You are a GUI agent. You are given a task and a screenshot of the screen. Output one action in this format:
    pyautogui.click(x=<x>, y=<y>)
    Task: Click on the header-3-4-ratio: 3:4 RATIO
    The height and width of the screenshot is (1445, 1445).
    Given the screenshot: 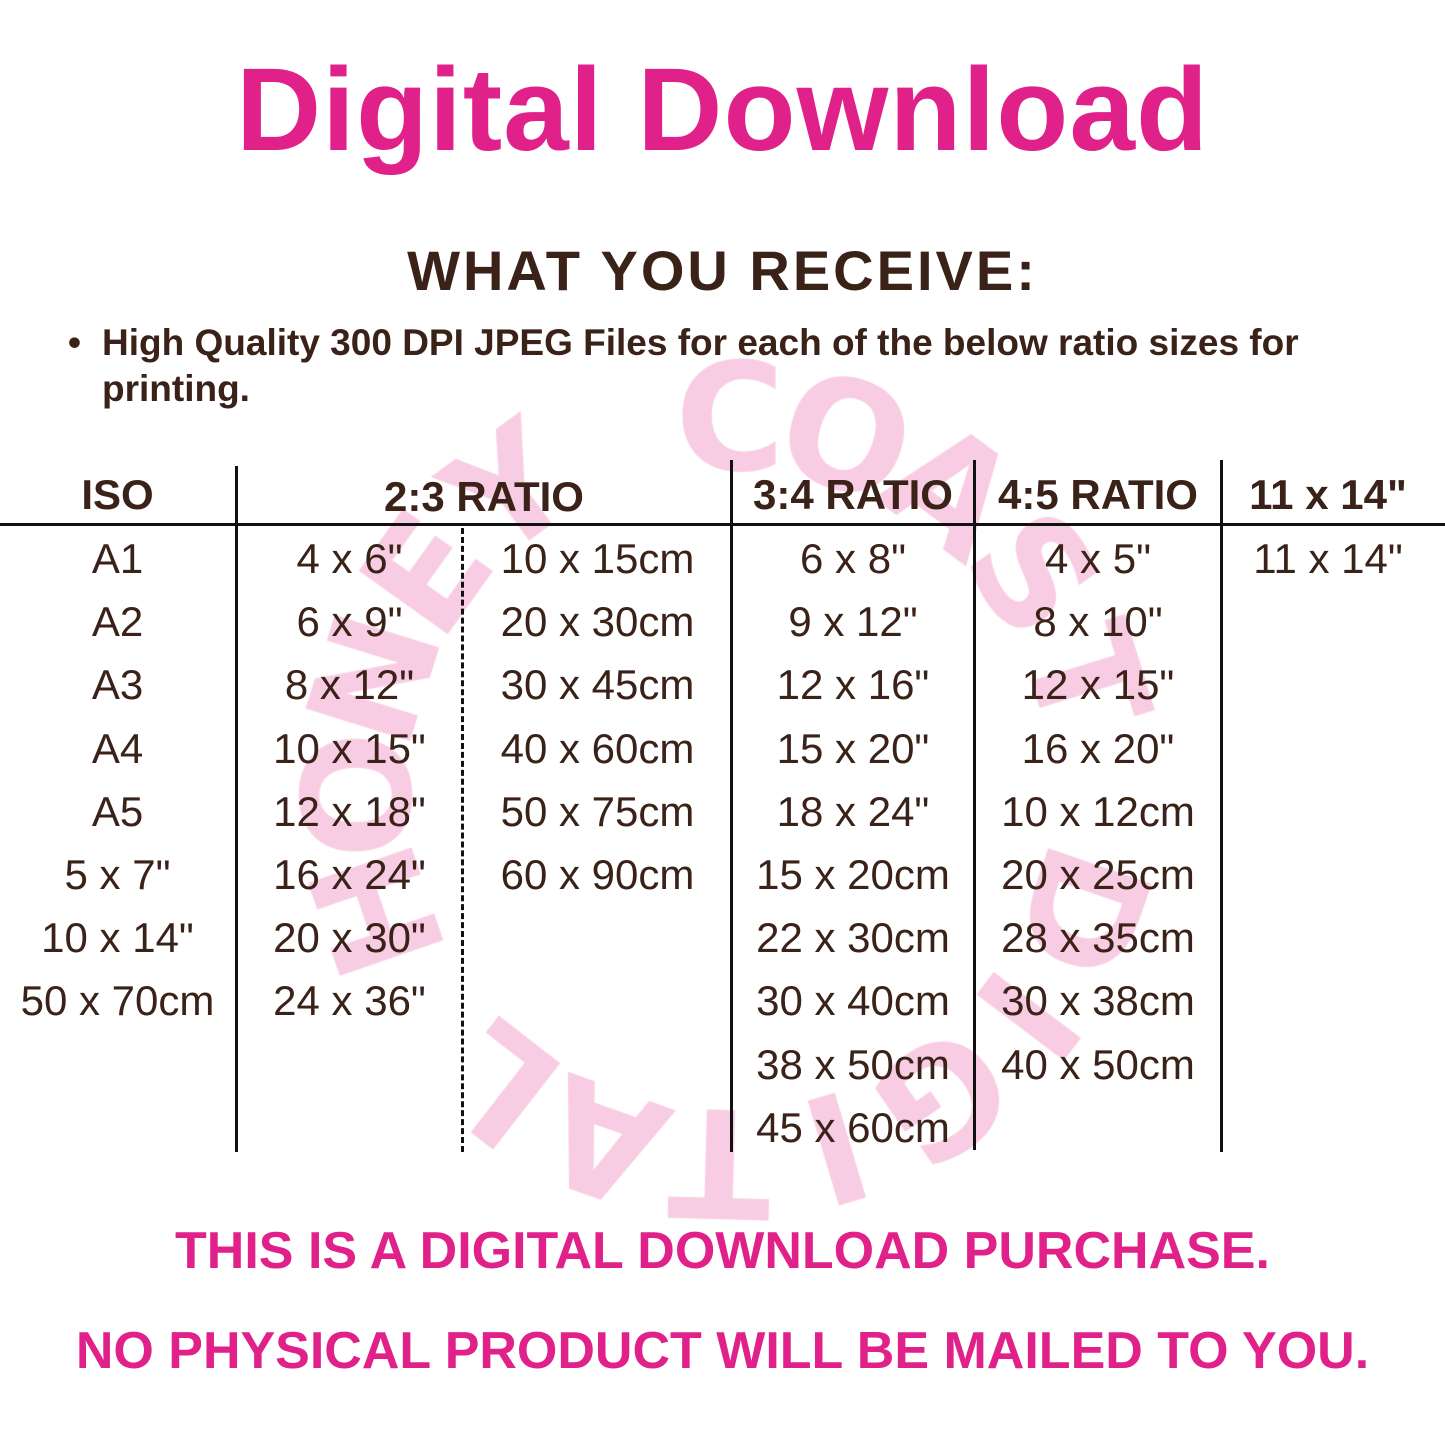 What is the action you would take?
    pyautogui.click(x=853, y=494)
    